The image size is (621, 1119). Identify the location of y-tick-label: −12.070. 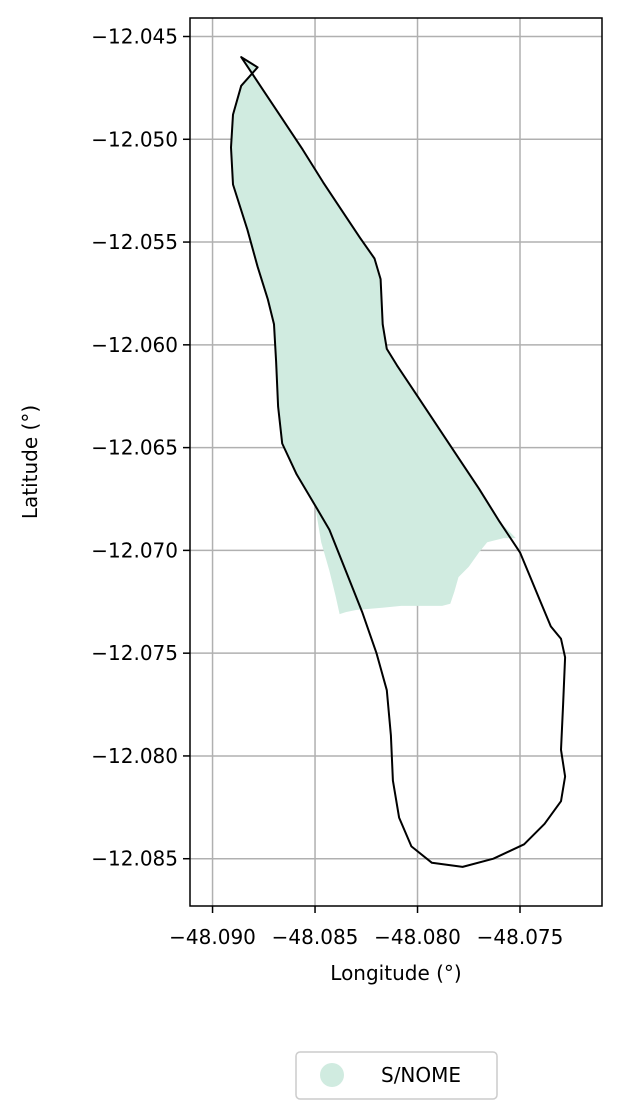
(134, 550).